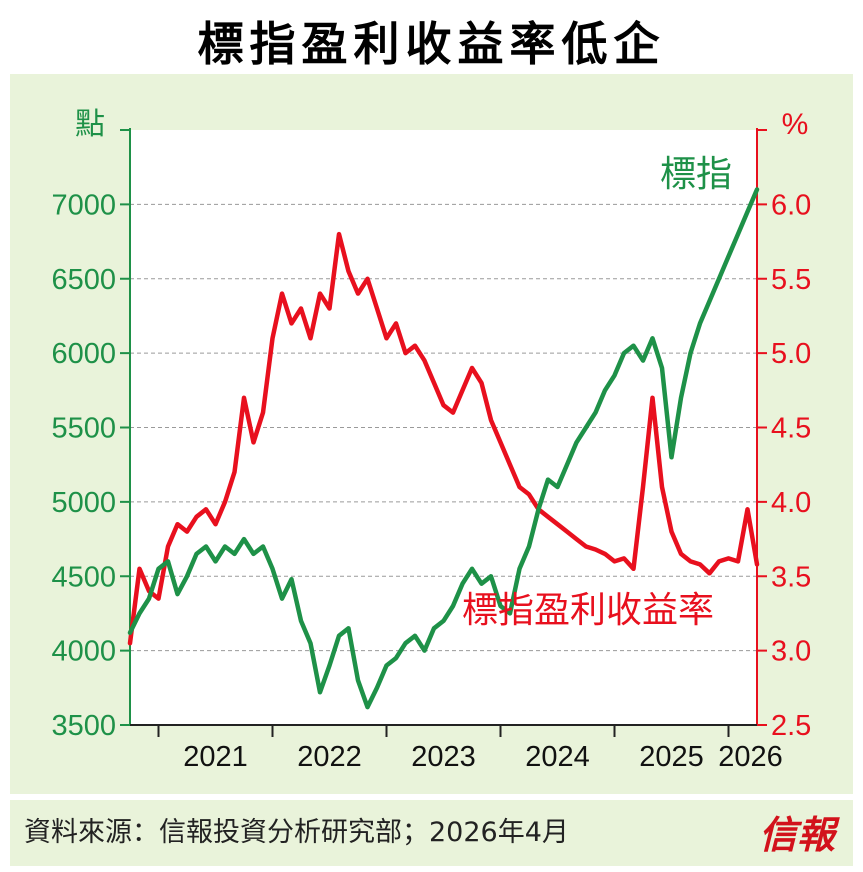 Image resolution: width=863 pixels, height=872 pixels. Describe the element at coordinates (83, 503) in the screenshot. I see `left-tick-label: 5000` at that location.